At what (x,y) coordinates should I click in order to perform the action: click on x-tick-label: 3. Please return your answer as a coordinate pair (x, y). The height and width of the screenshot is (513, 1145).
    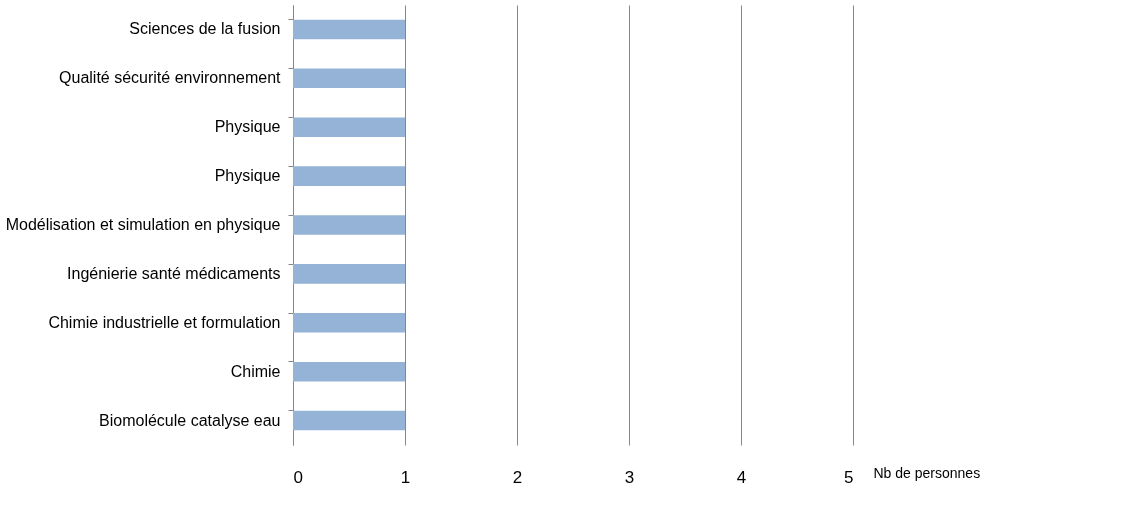
    Looking at the image, I should click on (629, 477).